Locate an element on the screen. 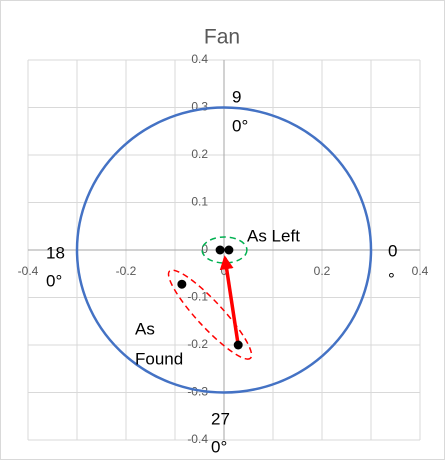  x-tick-label: 0 is located at coordinates (224, 271).